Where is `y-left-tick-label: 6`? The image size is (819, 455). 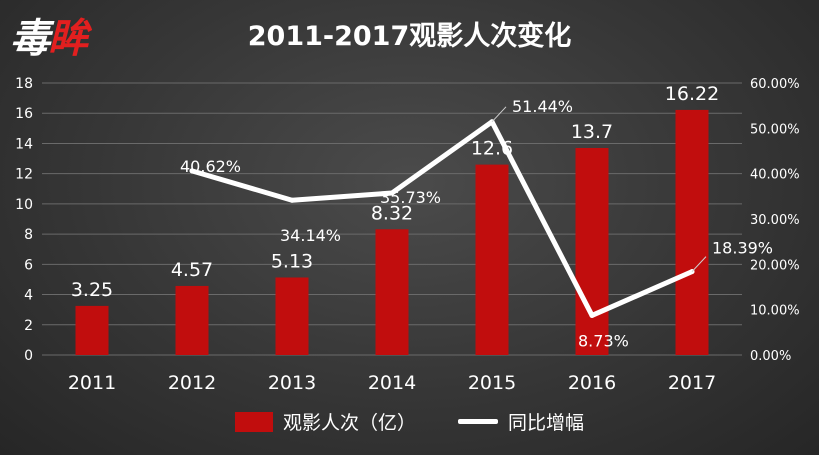
y-left-tick-label: 6 is located at coordinates (28, 265).